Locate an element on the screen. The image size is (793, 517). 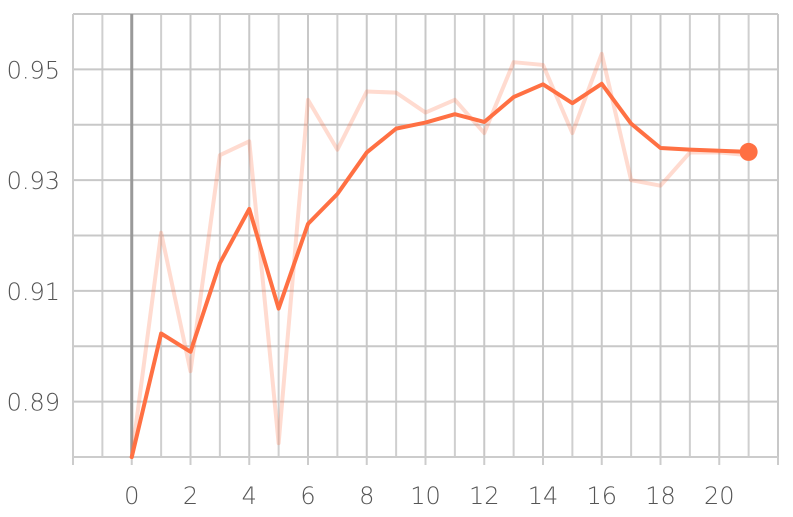
x-tick-label: 6 is located at coordinates (307, 496).